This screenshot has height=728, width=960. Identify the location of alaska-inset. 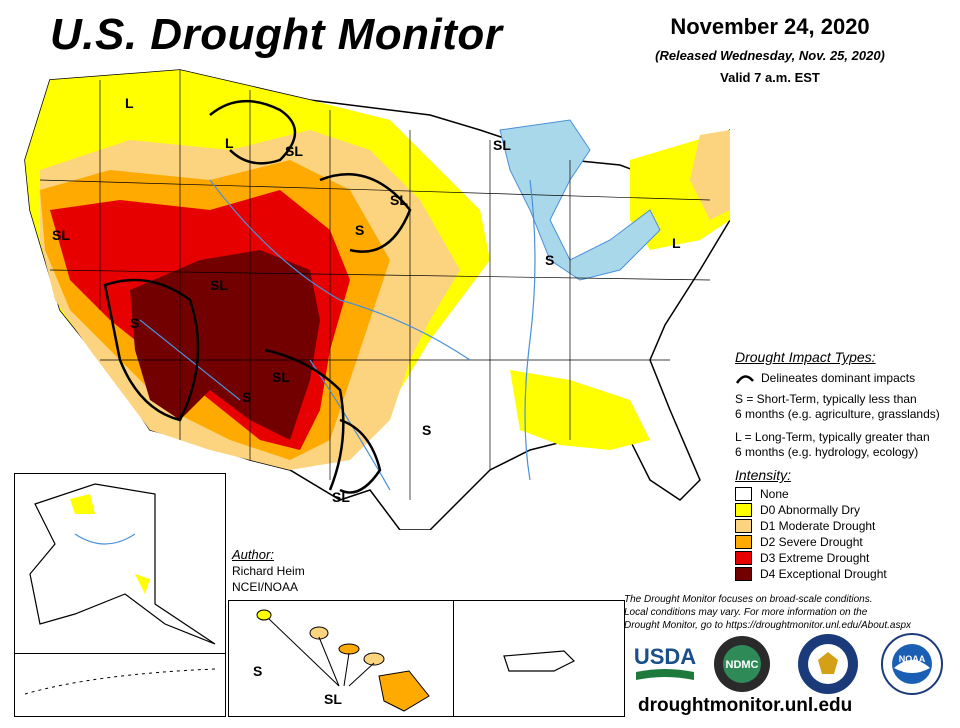
(120, 564).